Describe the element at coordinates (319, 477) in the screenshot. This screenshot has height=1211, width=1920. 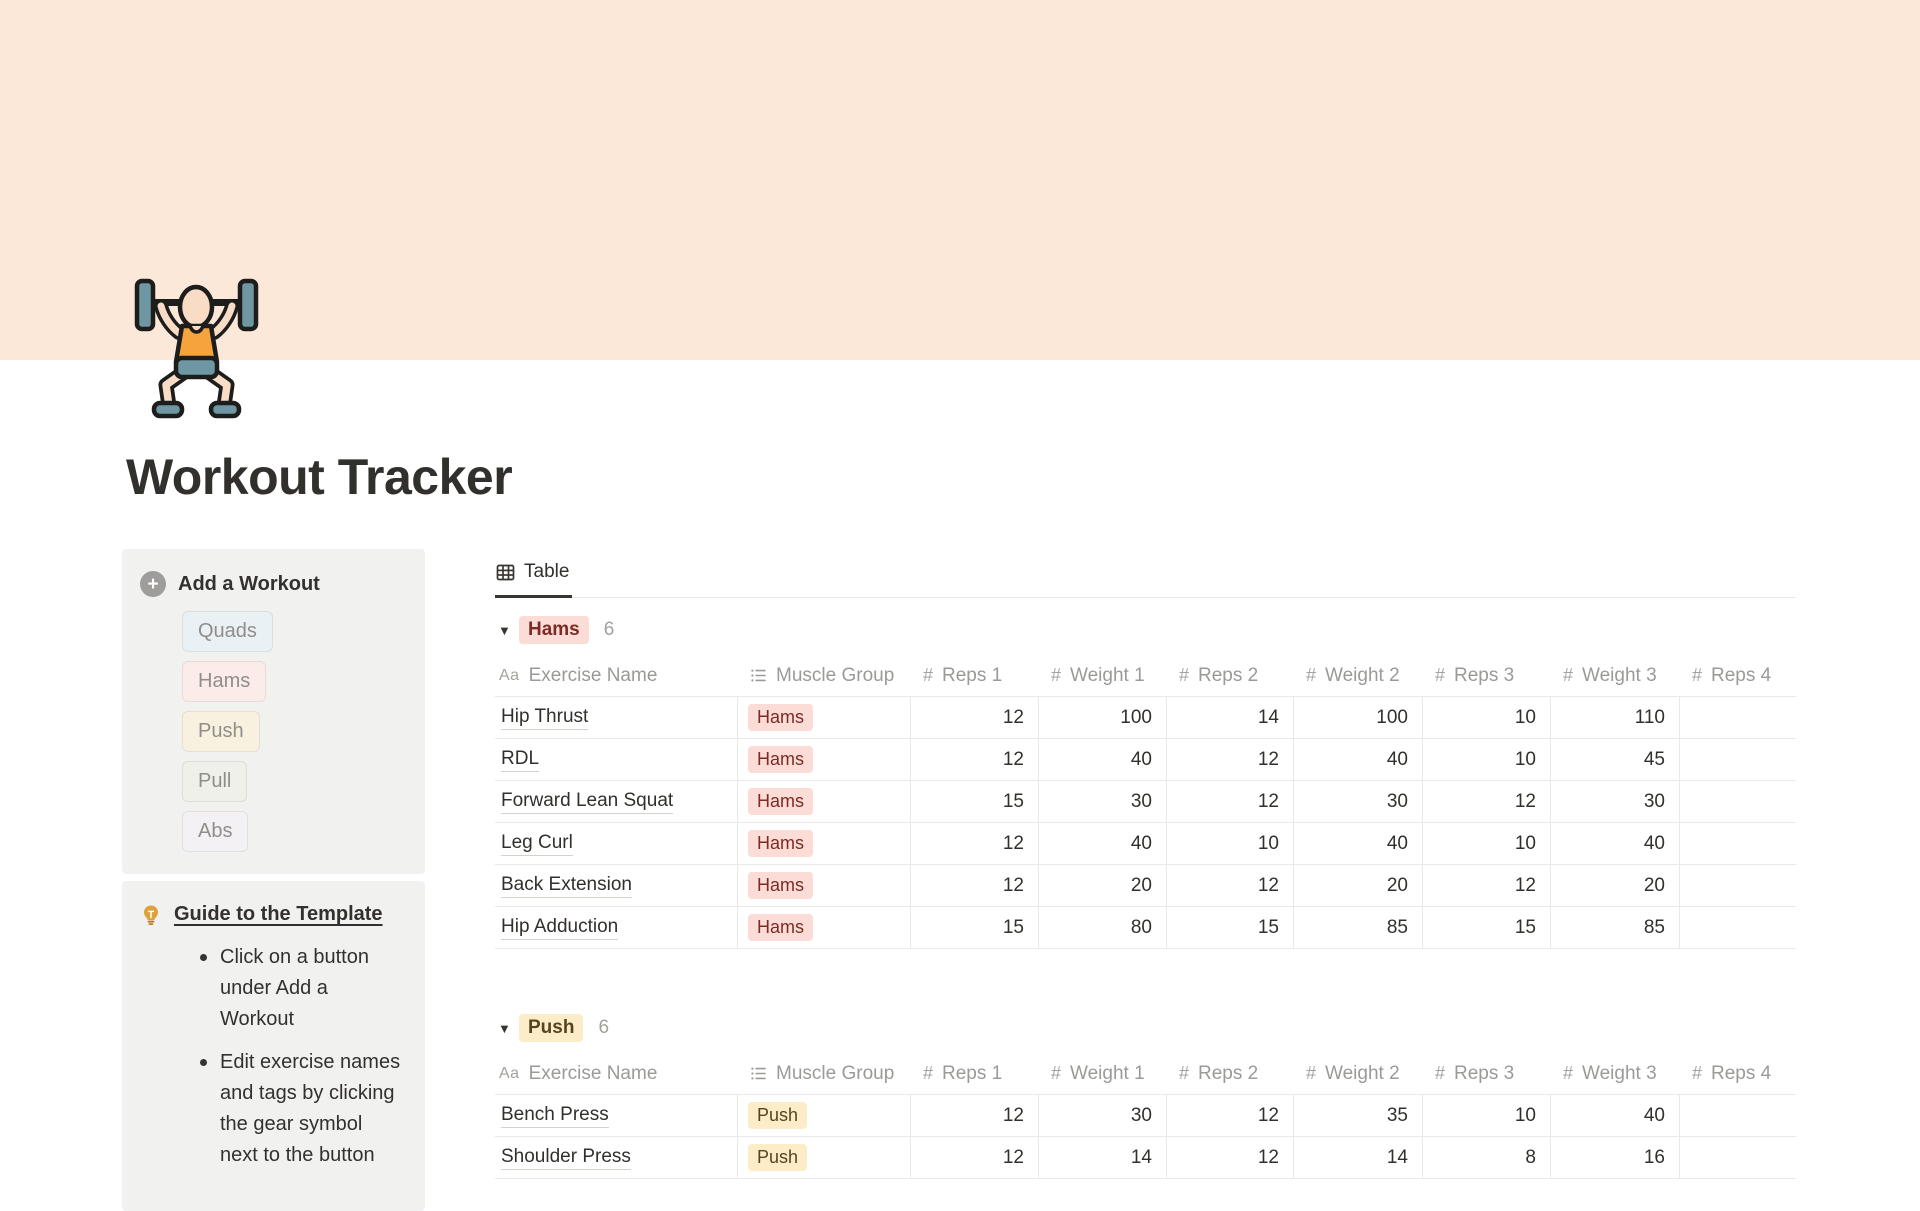
I see `page-title: Workout Tracker` at that location.